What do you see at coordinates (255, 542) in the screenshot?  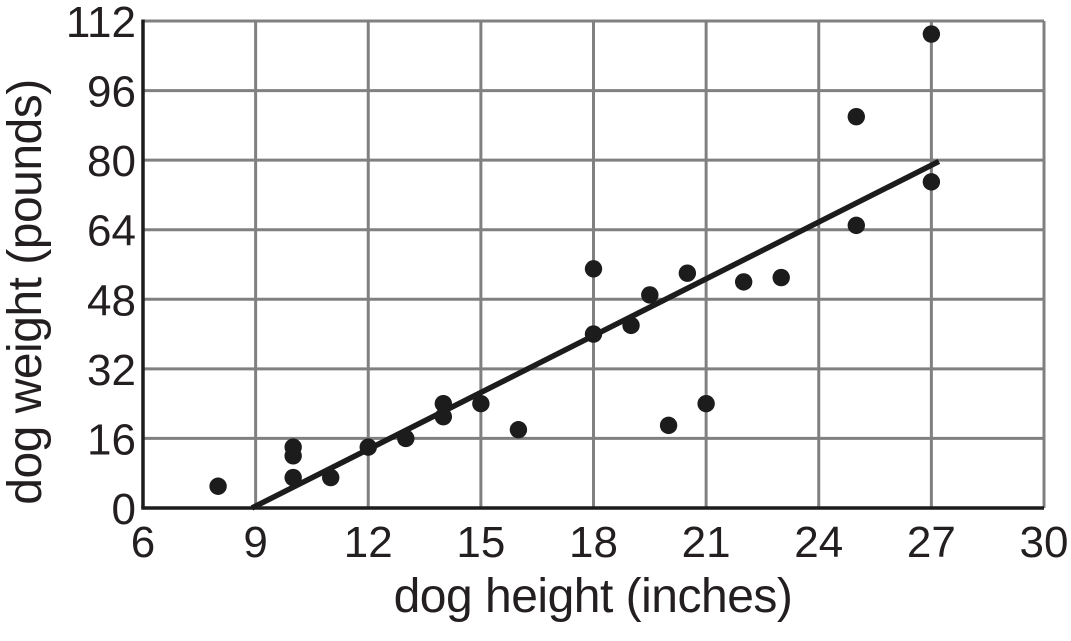 I see `x-tick-label: 9` at bounding box center [255, 542].